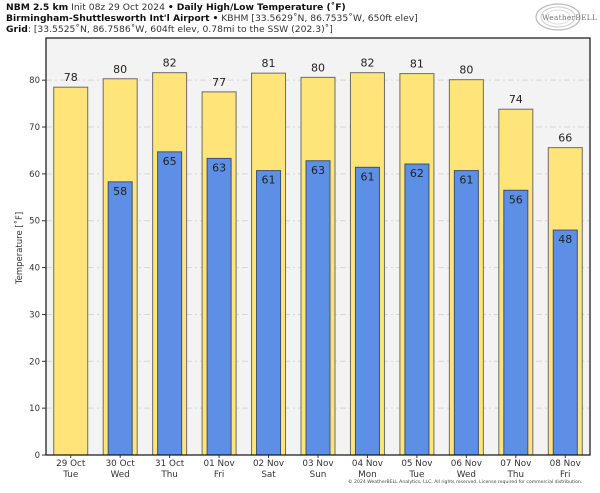 This screenshot has width=600, height=493. What do you see at coordinates (19, 248) in the screenshot?
I see `y-axis-label: Temperature [˚F]` at bounding box center [19, 248].